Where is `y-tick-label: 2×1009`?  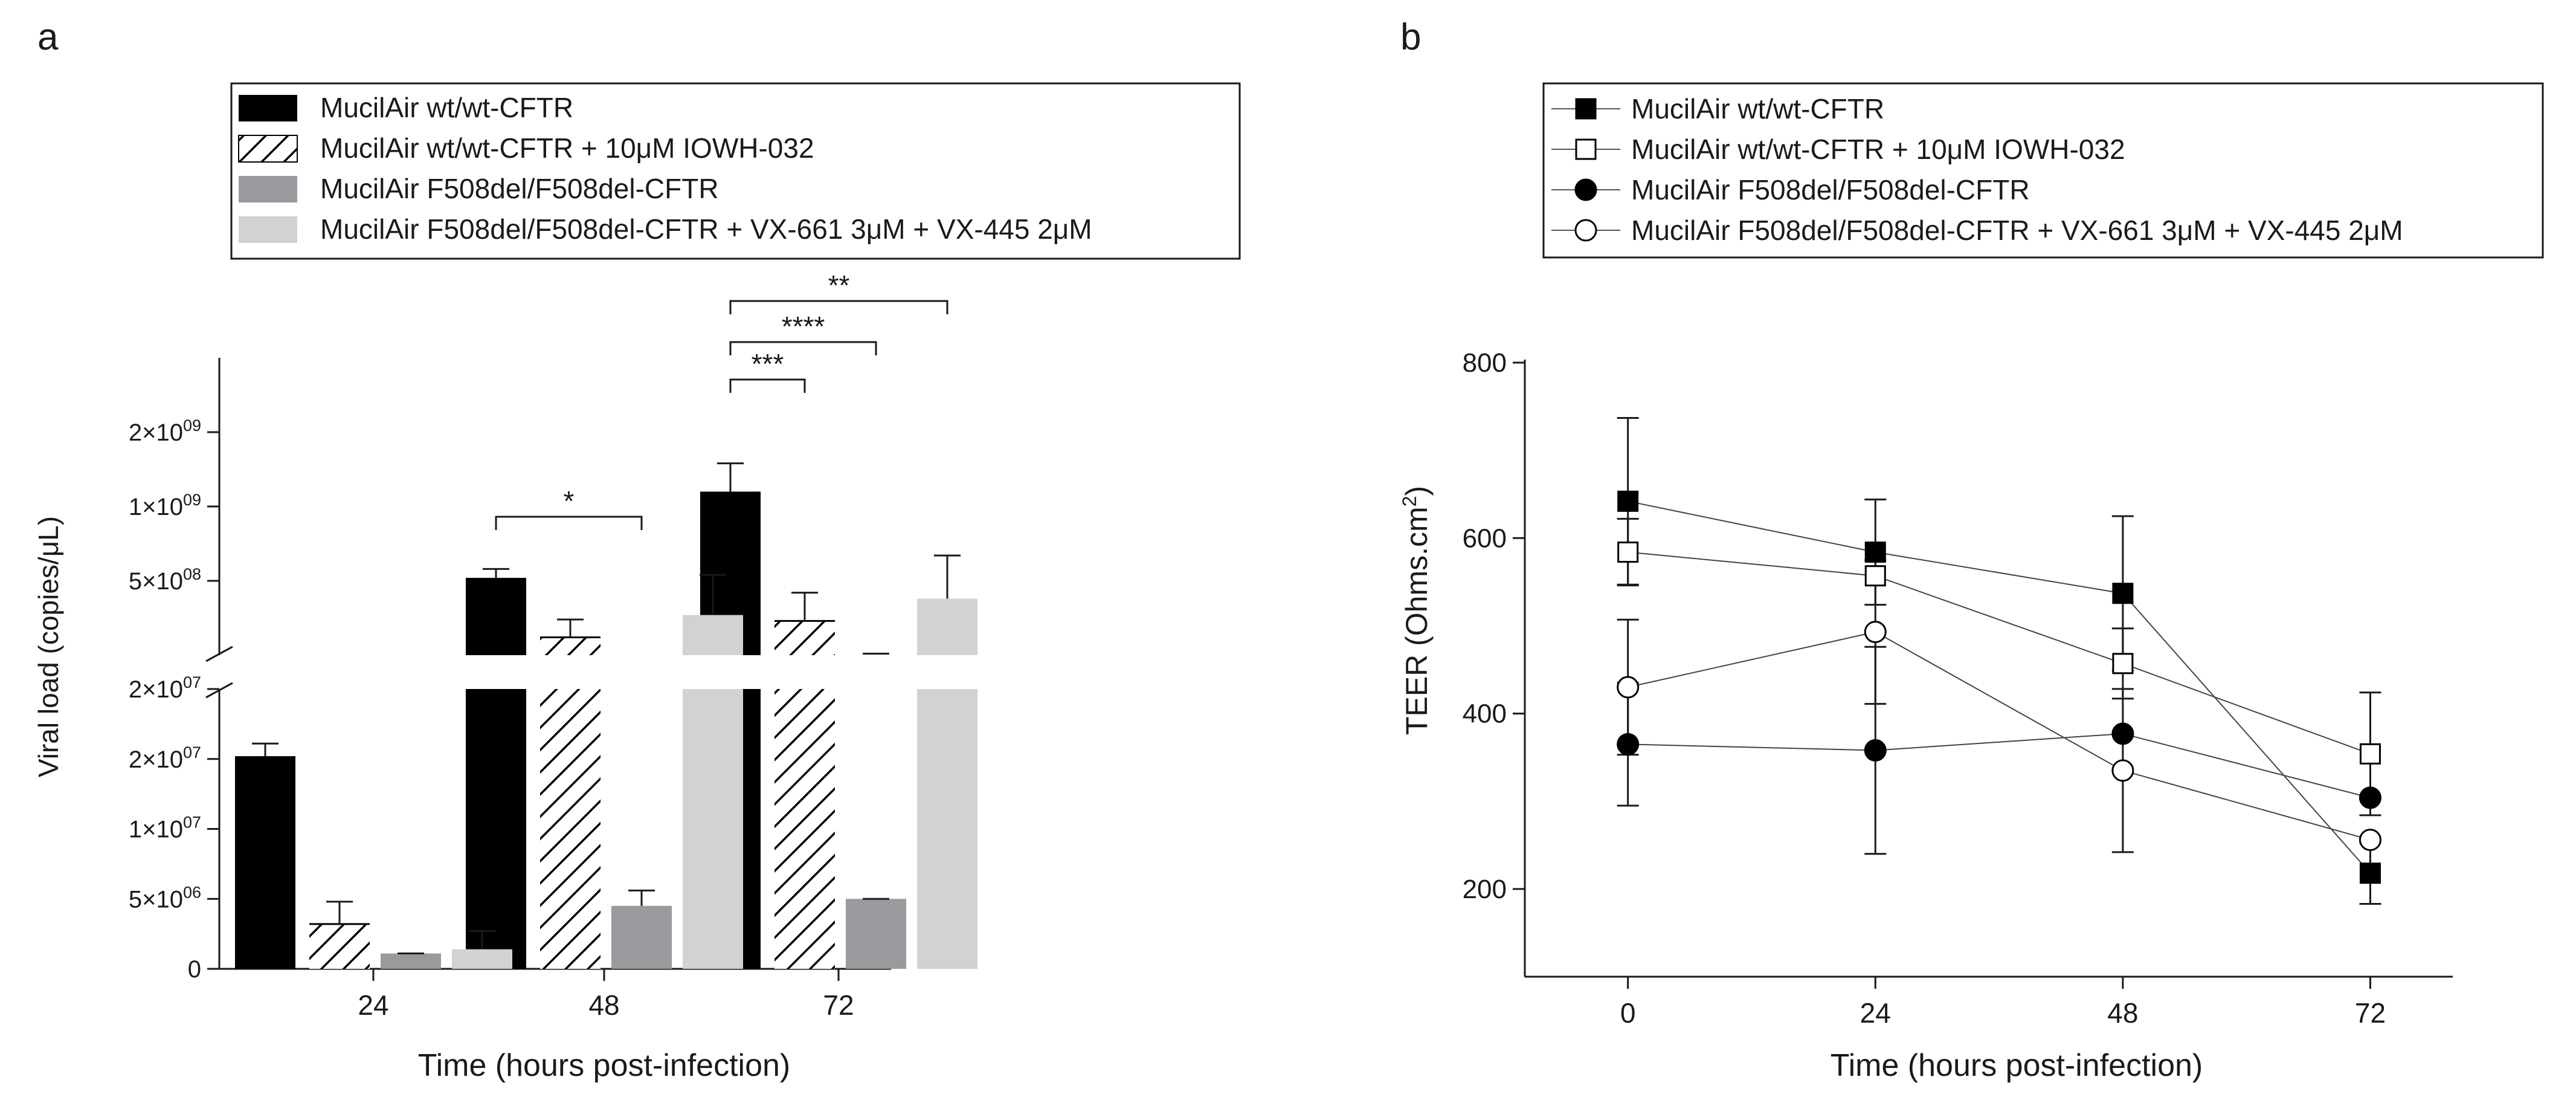
y-tick-label: 2×1009 is located at coordinates (165, 431).